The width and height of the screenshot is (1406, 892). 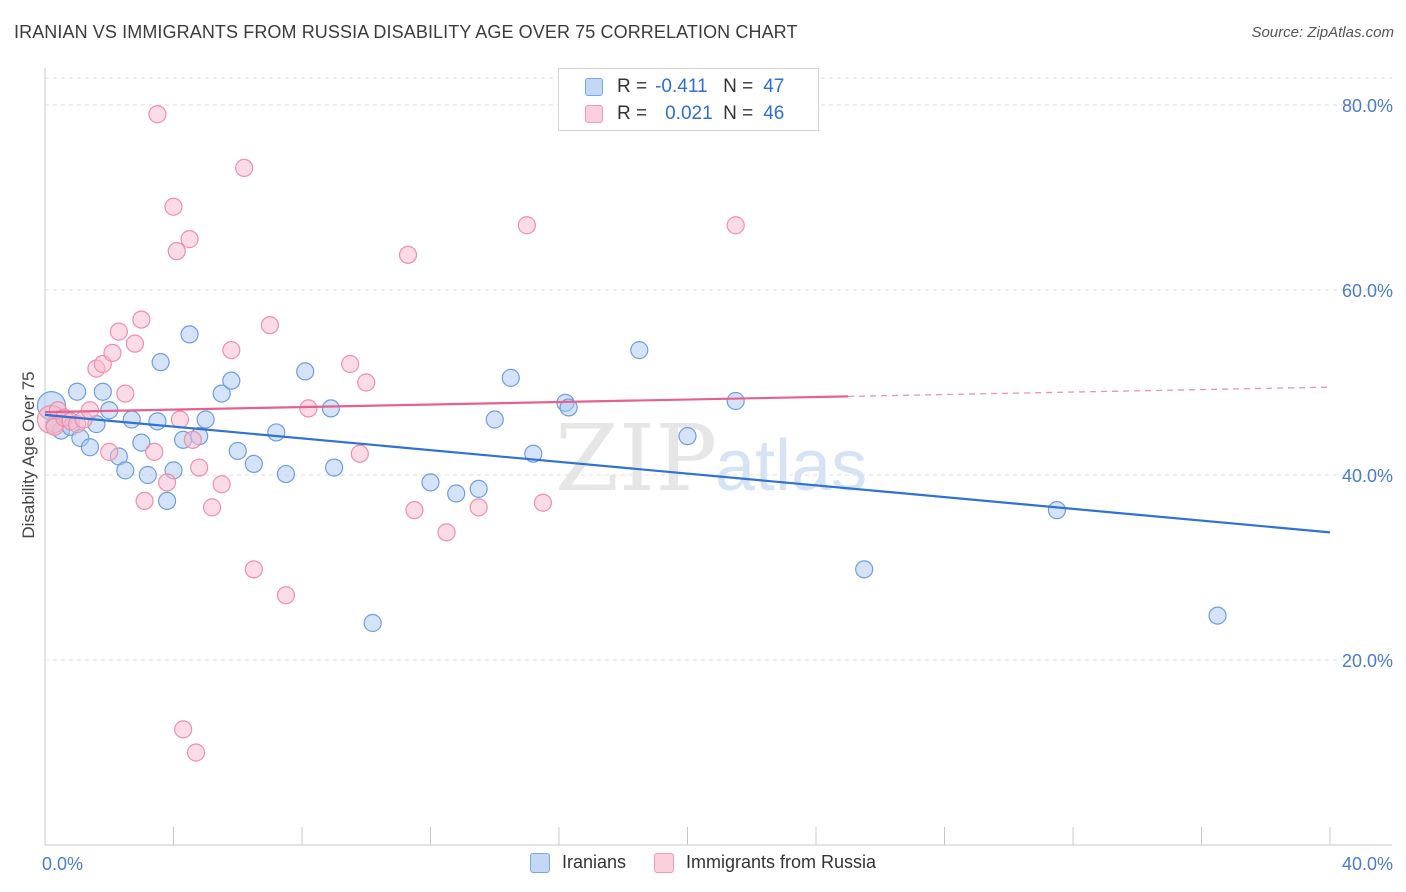 I want to click on x-tick-label: 40.0%, so click(x=1367, y=864).